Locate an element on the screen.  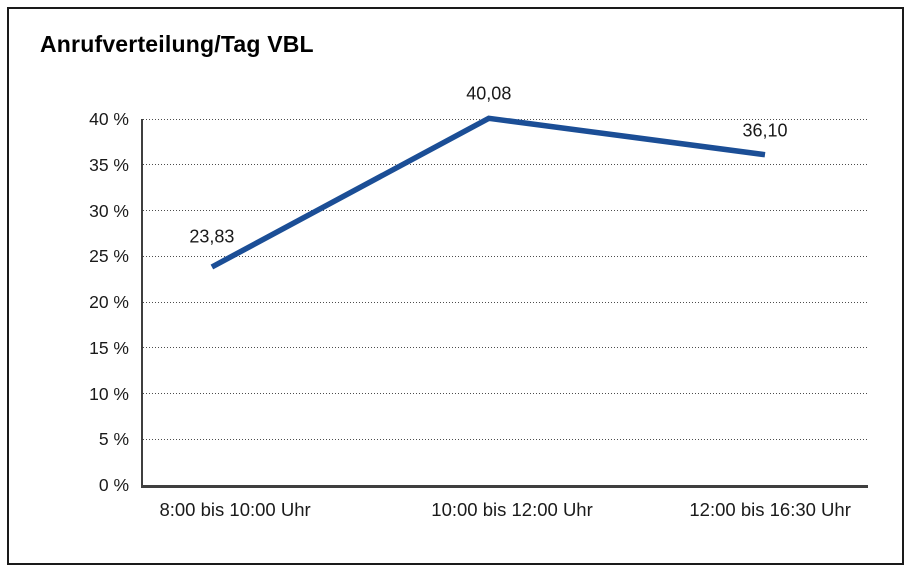
y-tick-label: 40 % is located at coordinates (109, 119).